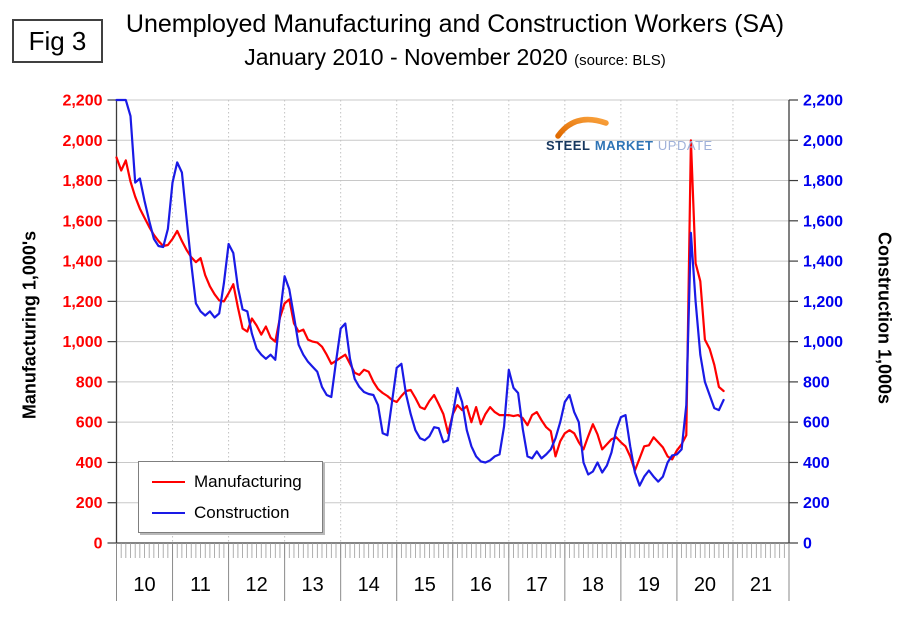  Describe the element at coordinates (82, 221) in the screenshot. I see `left-y-tick-label: 1,600` at that location.